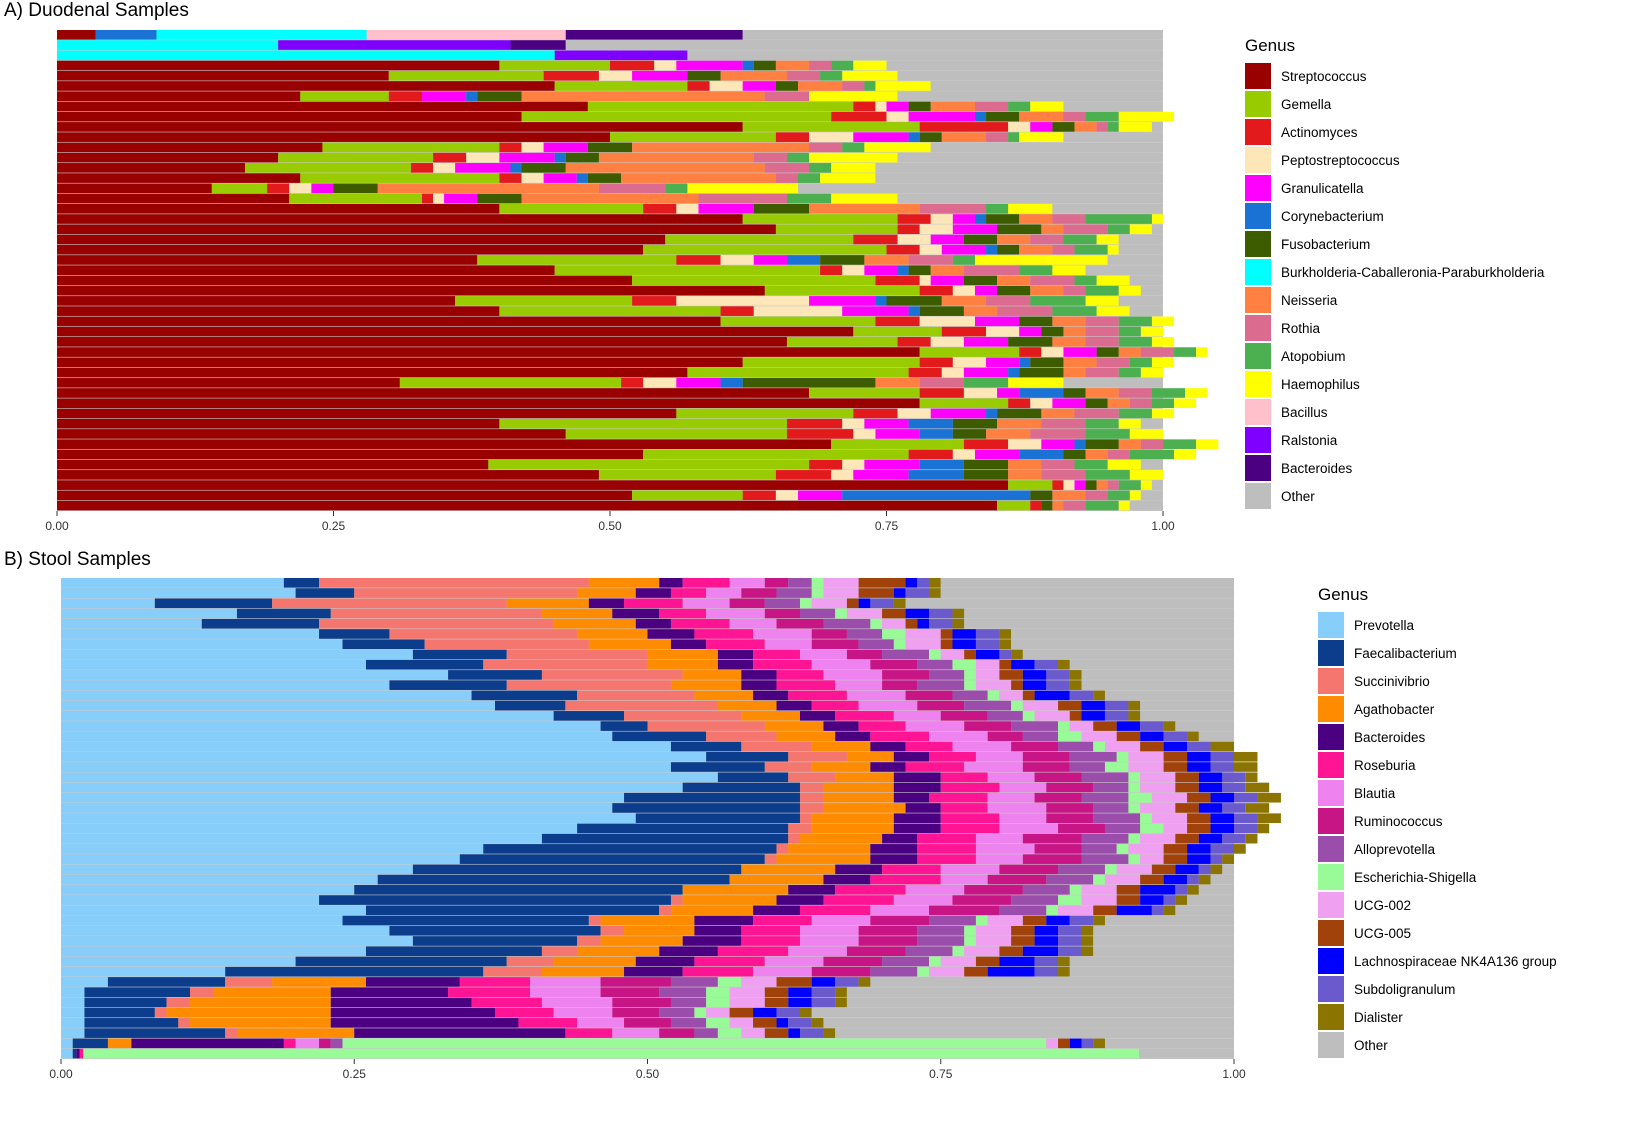 Image resolution: width=1628 pixels, height=1123 pixels. Describe the element at coordinates (1199, 859) in the screenshot. I see `bar-segment-lachnospiraceae-nk4a136-group` at that location.